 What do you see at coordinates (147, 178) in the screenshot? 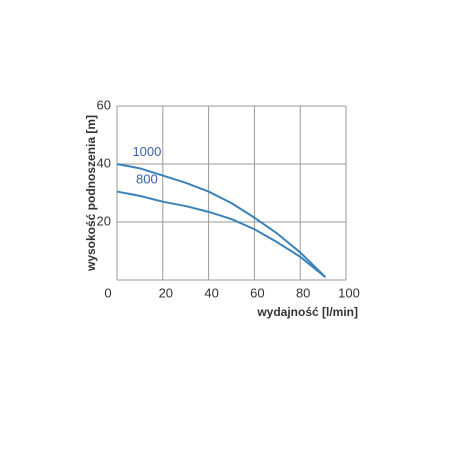
I see `series-label: 800` at bounding box center [147, 178].